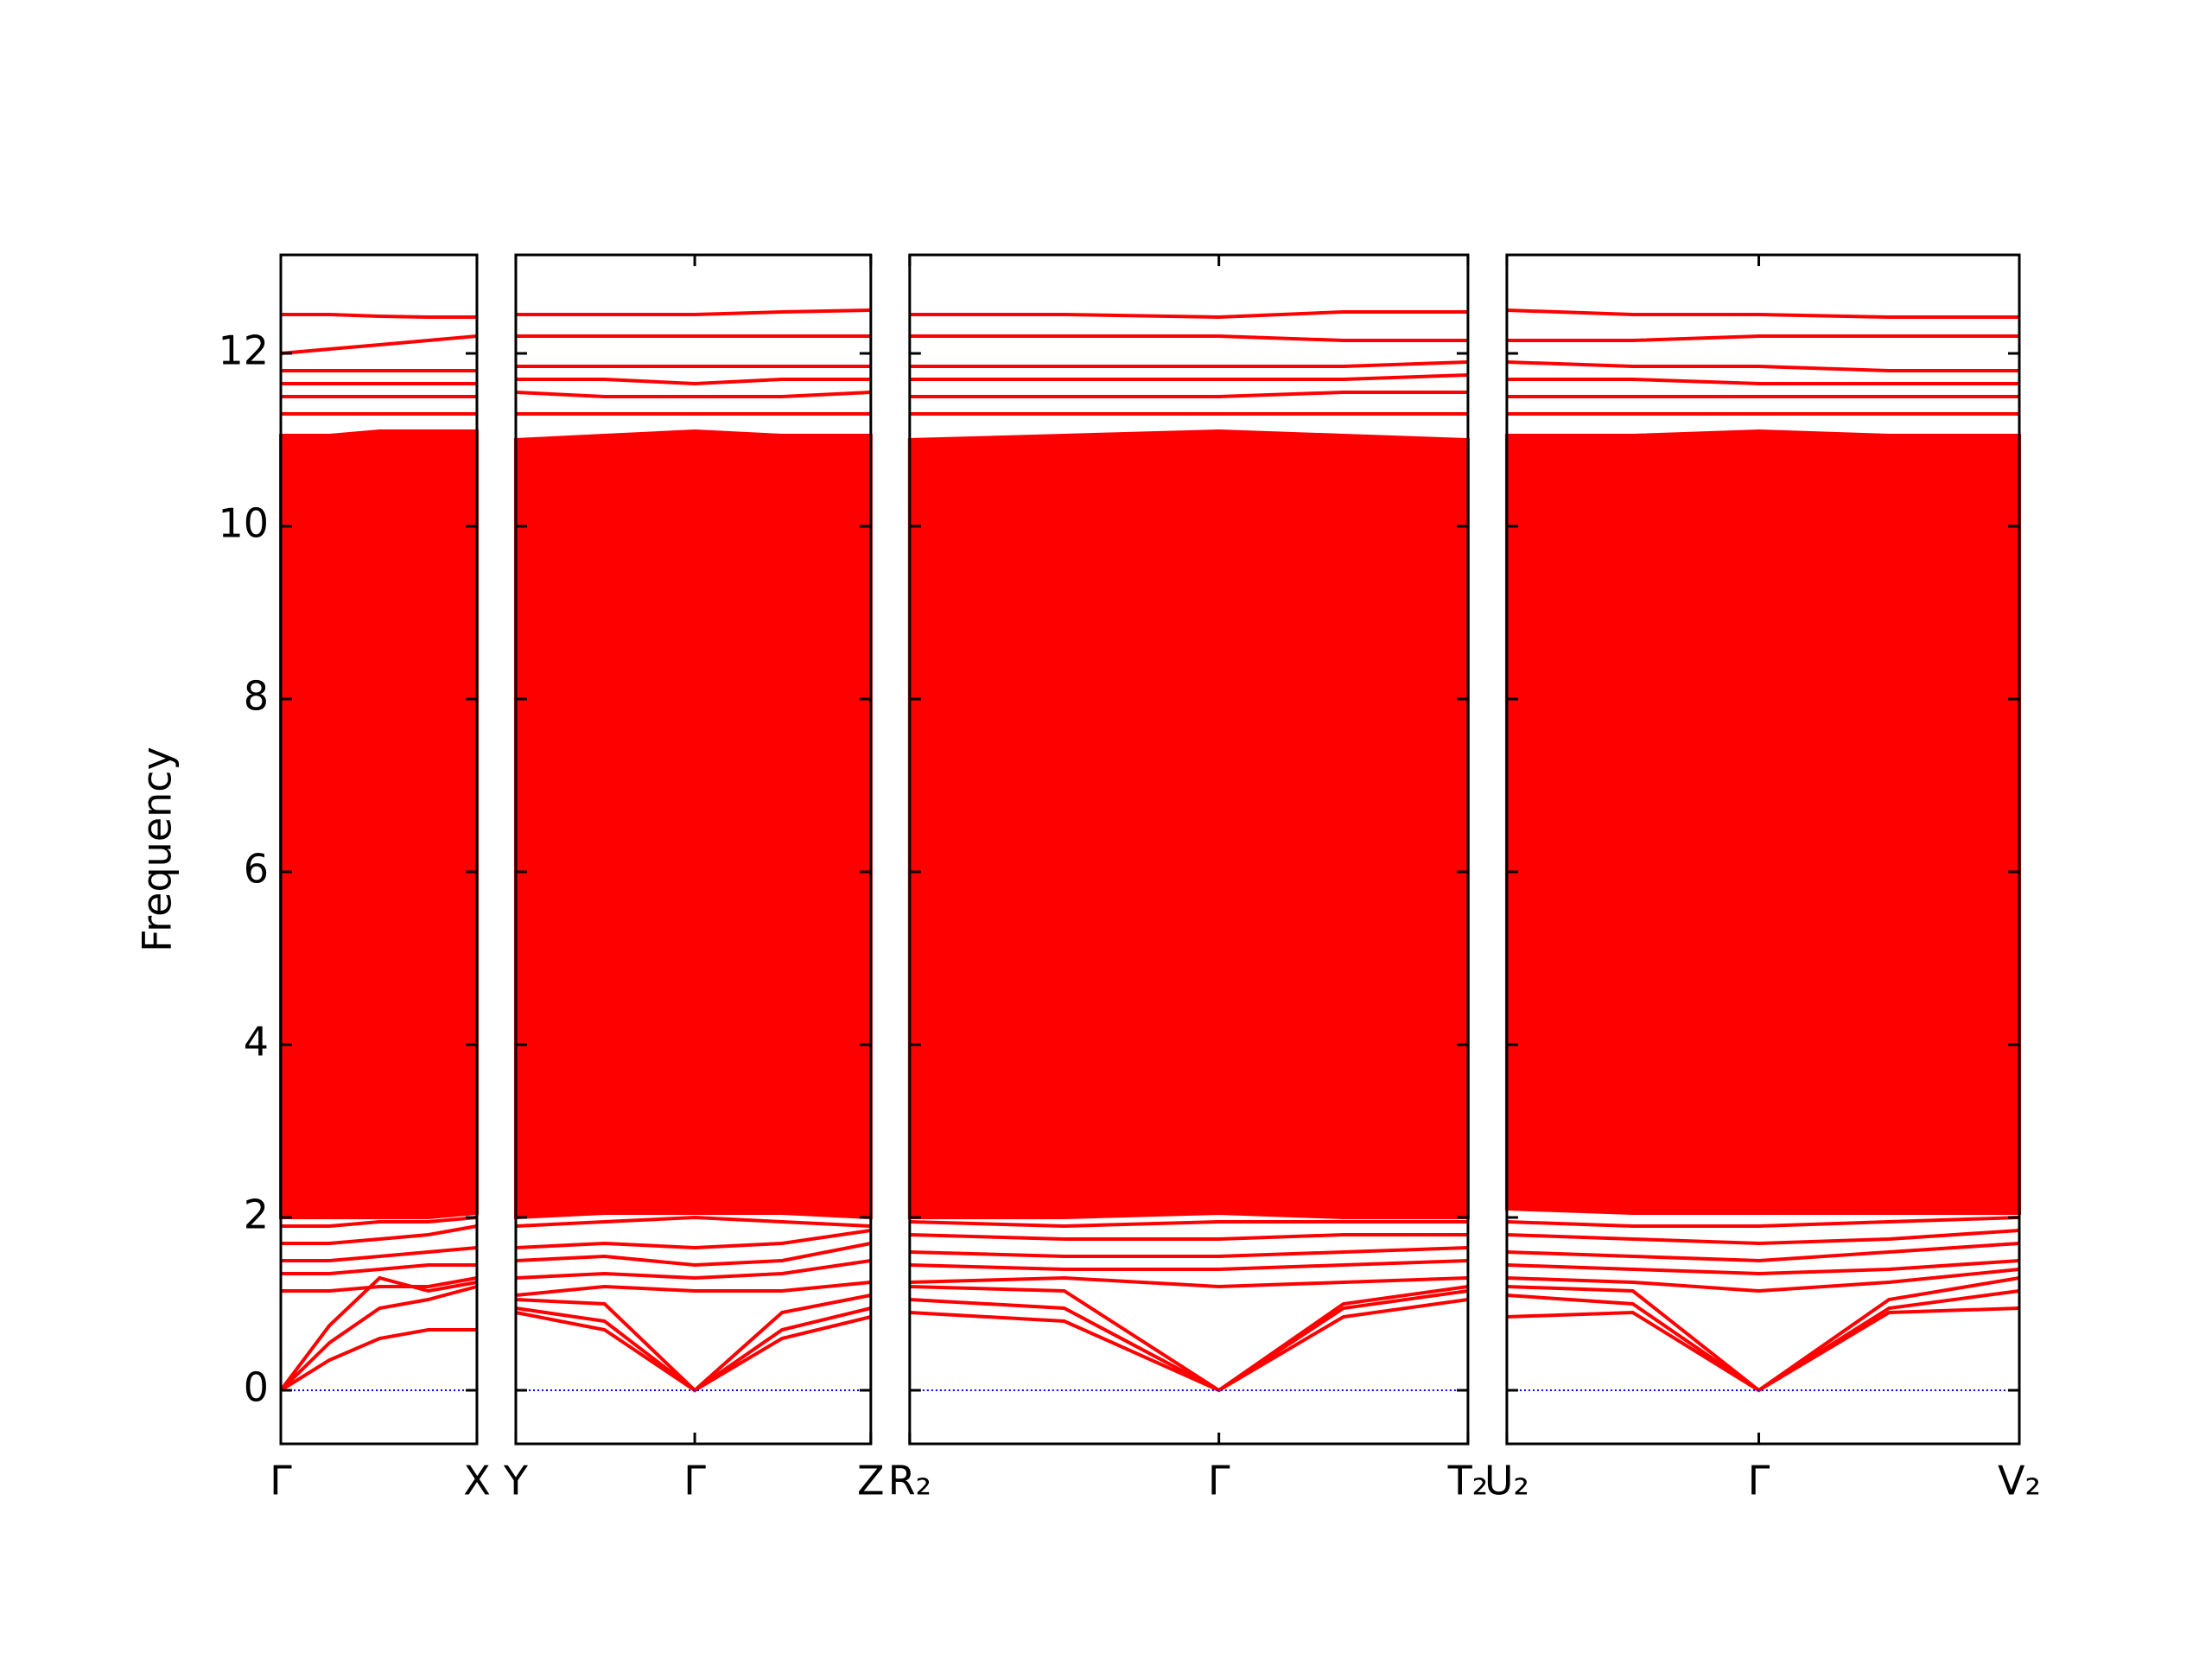 This screenshot has height=1659, width=2212. Describe the element at coordinates (256, 696) in the screenshot. I see `y-tick-label: 8` at that location.